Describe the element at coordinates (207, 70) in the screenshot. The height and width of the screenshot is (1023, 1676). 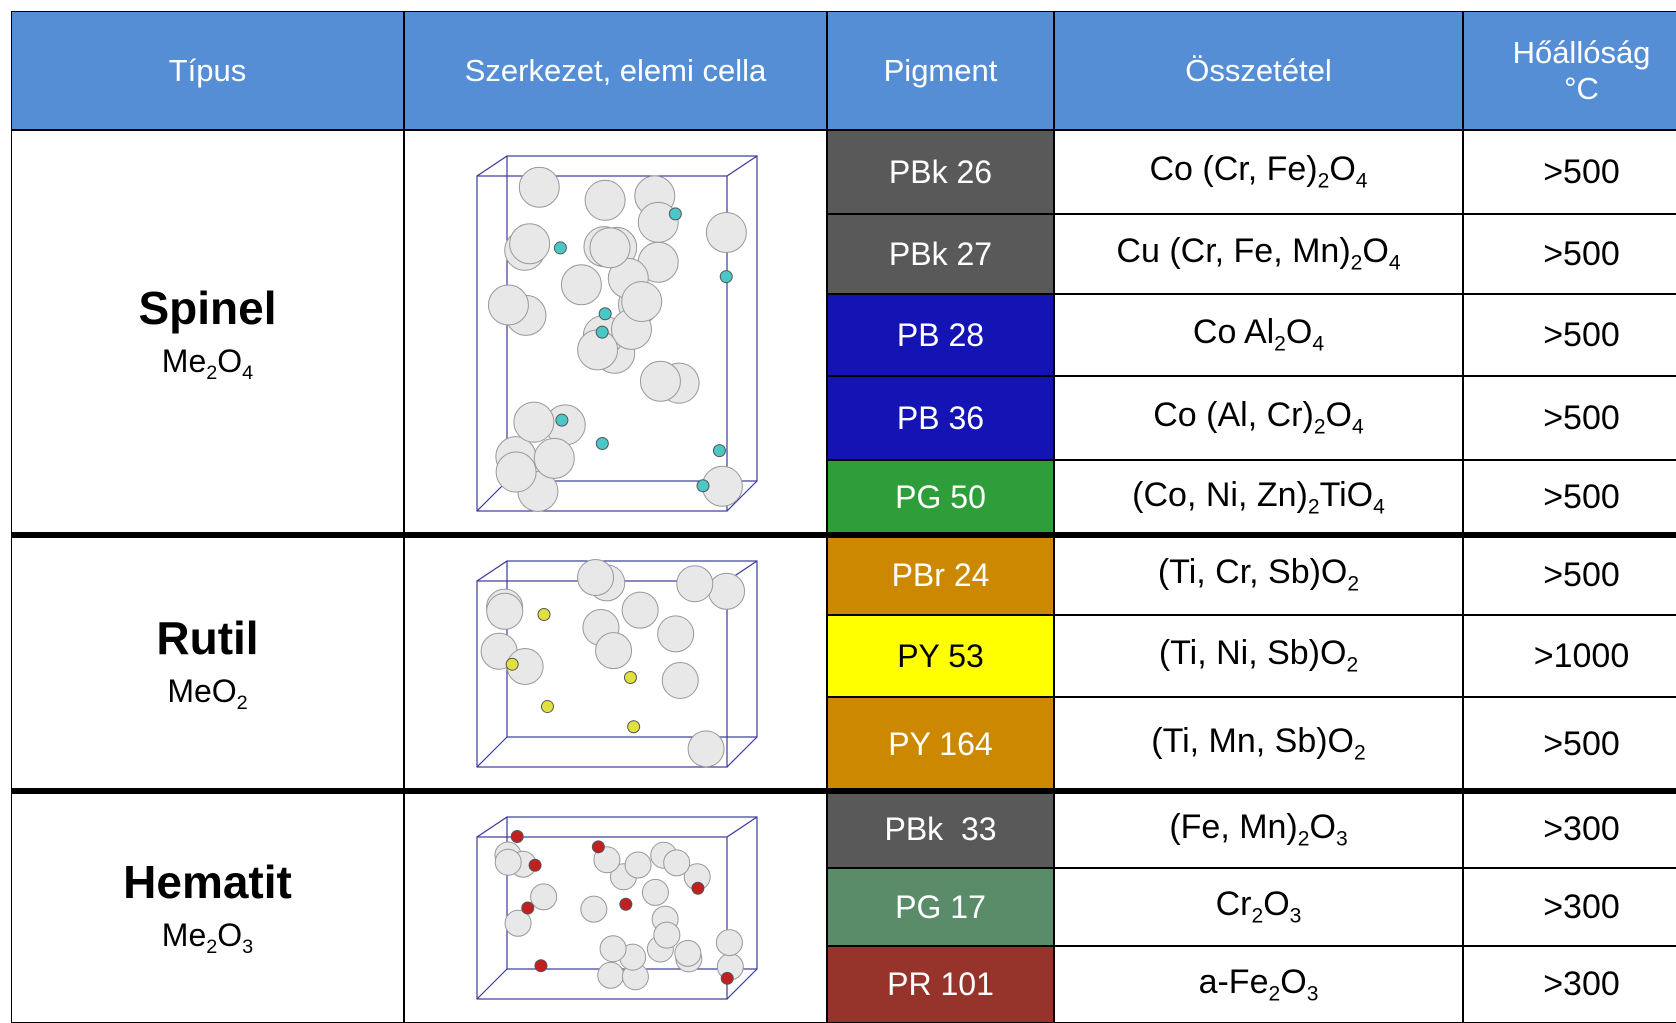
I see `header-cell: Típus` at that location.